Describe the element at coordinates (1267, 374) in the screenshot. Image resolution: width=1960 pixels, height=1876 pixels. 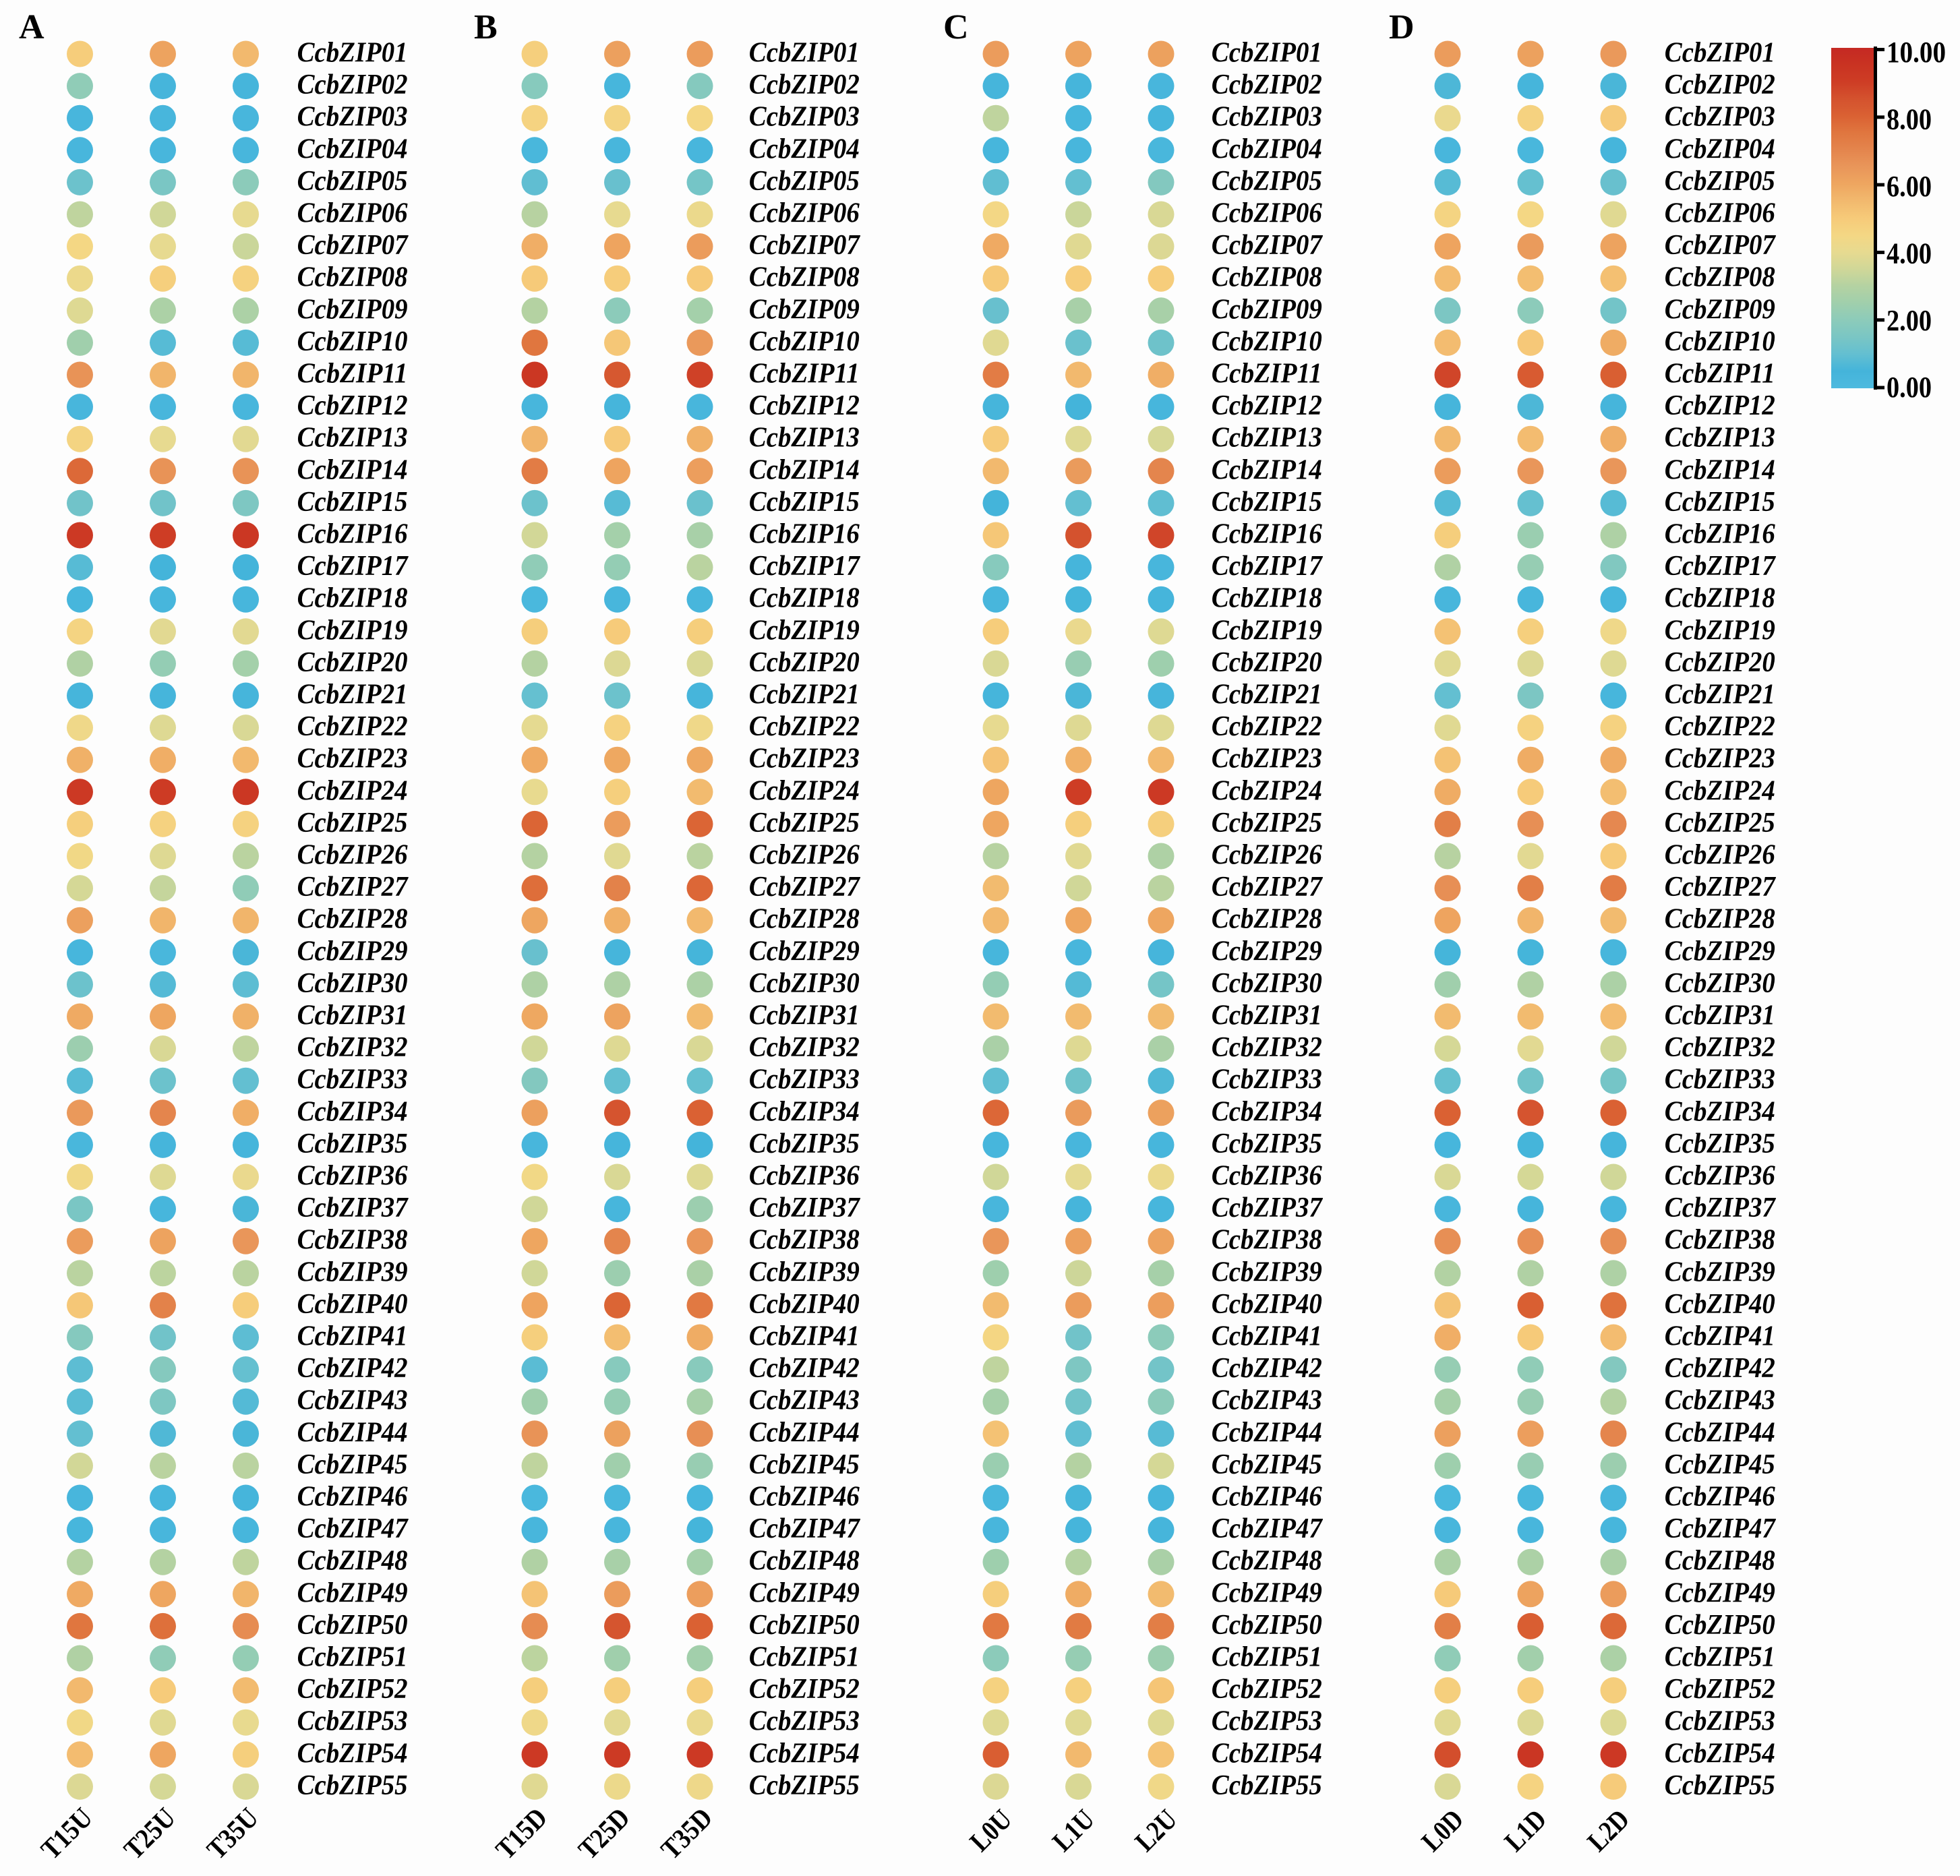
I see `svg-text: CcbZIP11` at that location.